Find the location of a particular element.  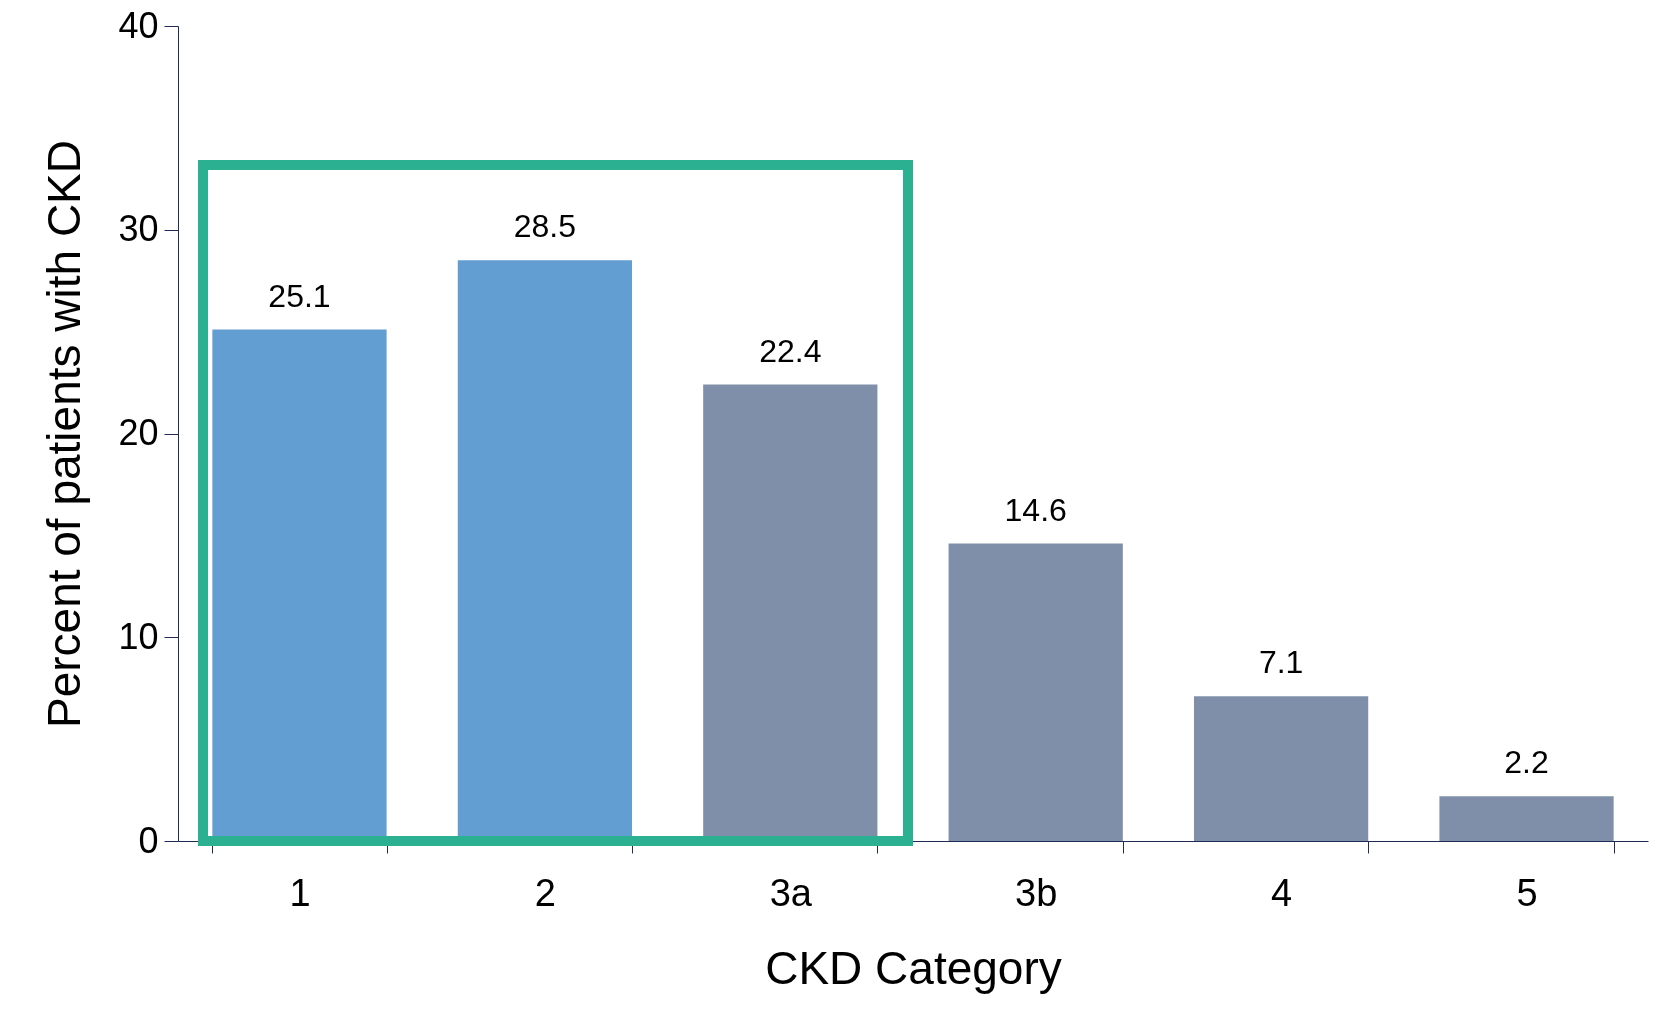

x-tick-label: 3a is located at coordinates (791, 892).